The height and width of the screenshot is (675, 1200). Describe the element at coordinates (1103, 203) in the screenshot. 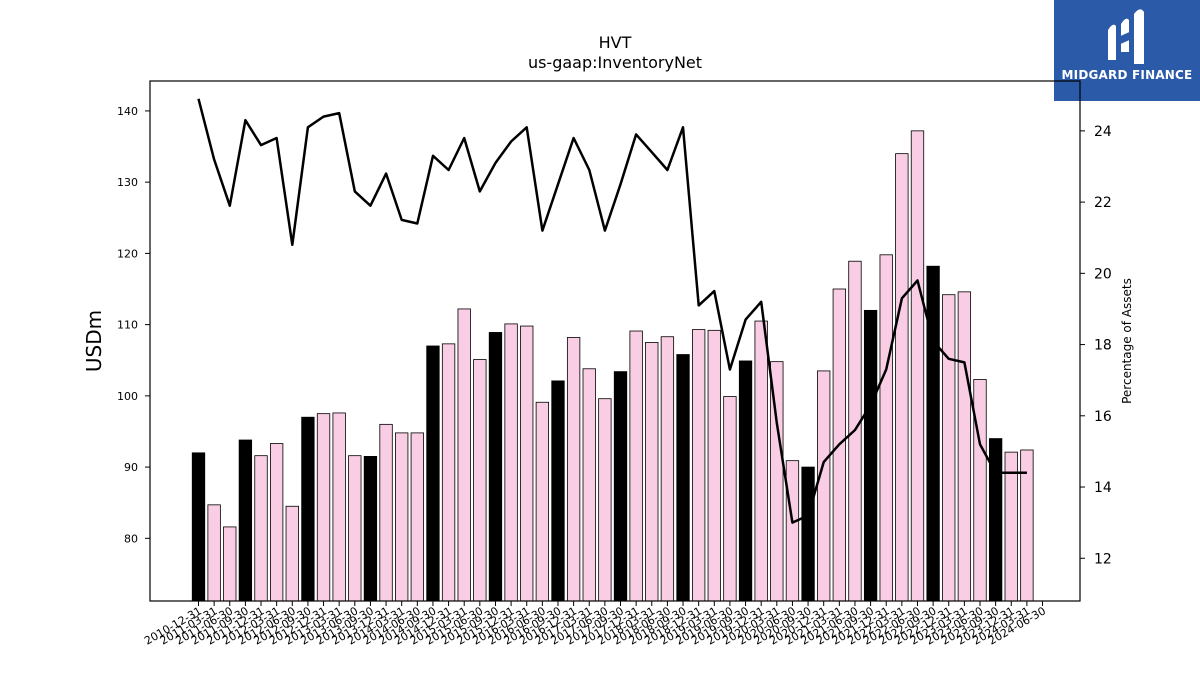

I see `y2-tick-label: 22` at that location.